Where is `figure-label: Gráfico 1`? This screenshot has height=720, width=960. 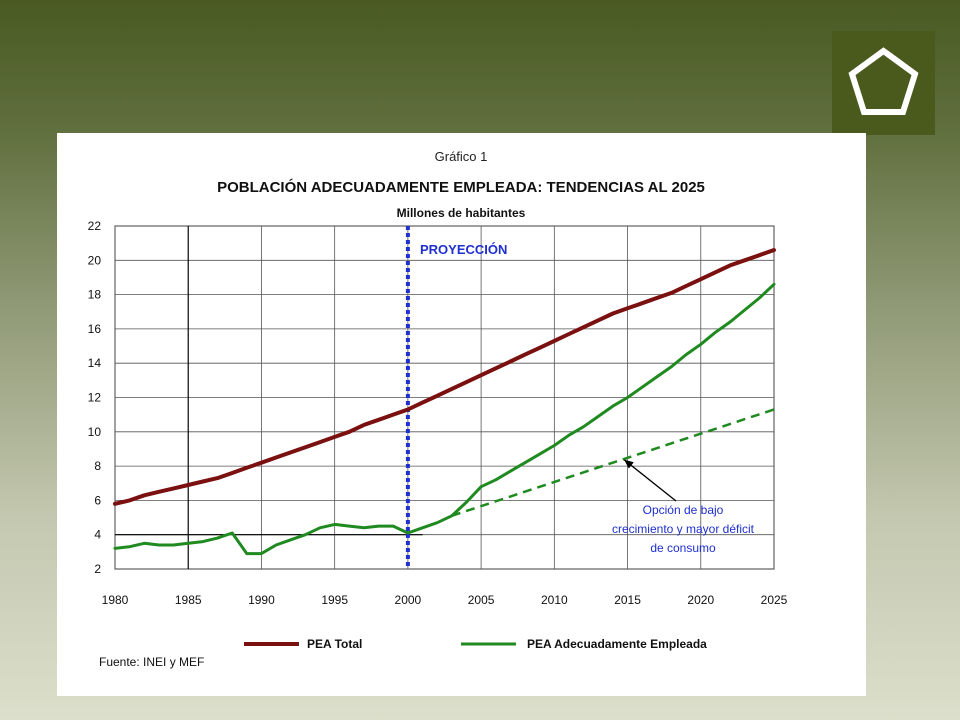 figure-label: Gráfico 1 is located at coordinates (461, 156).